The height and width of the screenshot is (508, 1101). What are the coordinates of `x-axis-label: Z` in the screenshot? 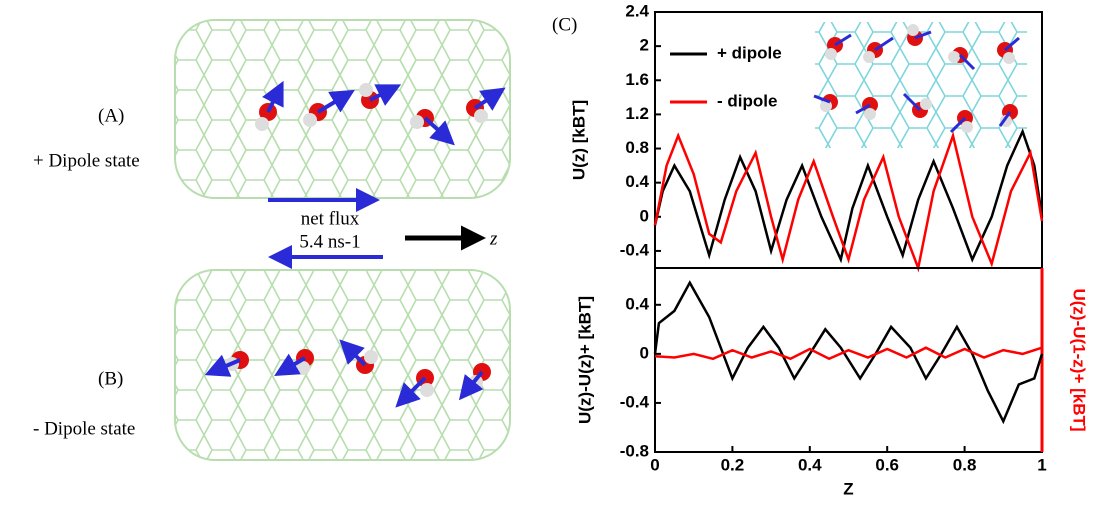 It's located at (848, 488).